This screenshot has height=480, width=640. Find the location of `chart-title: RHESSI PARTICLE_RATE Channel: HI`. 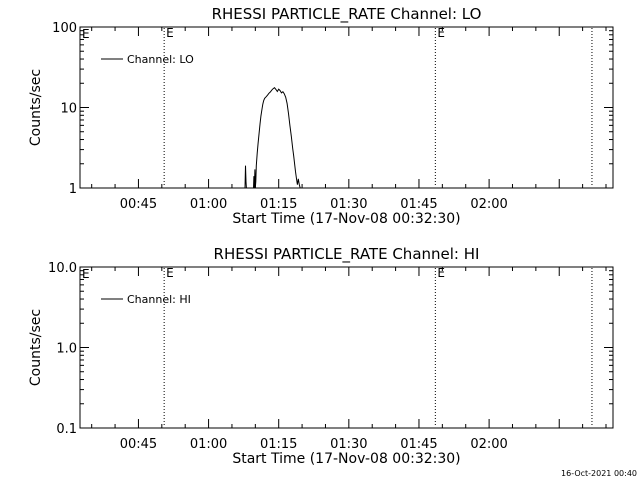

chart-title: RHESSI PARTICLE_RATE Channel: HI is located at coordinates (347, 254).